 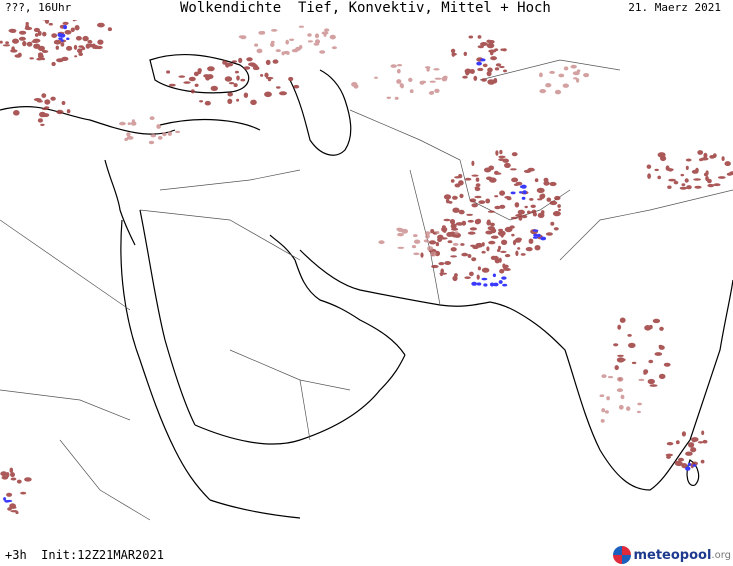 I want to click on meteopool-logo: meteopool .org, so click(x=672, y=555).